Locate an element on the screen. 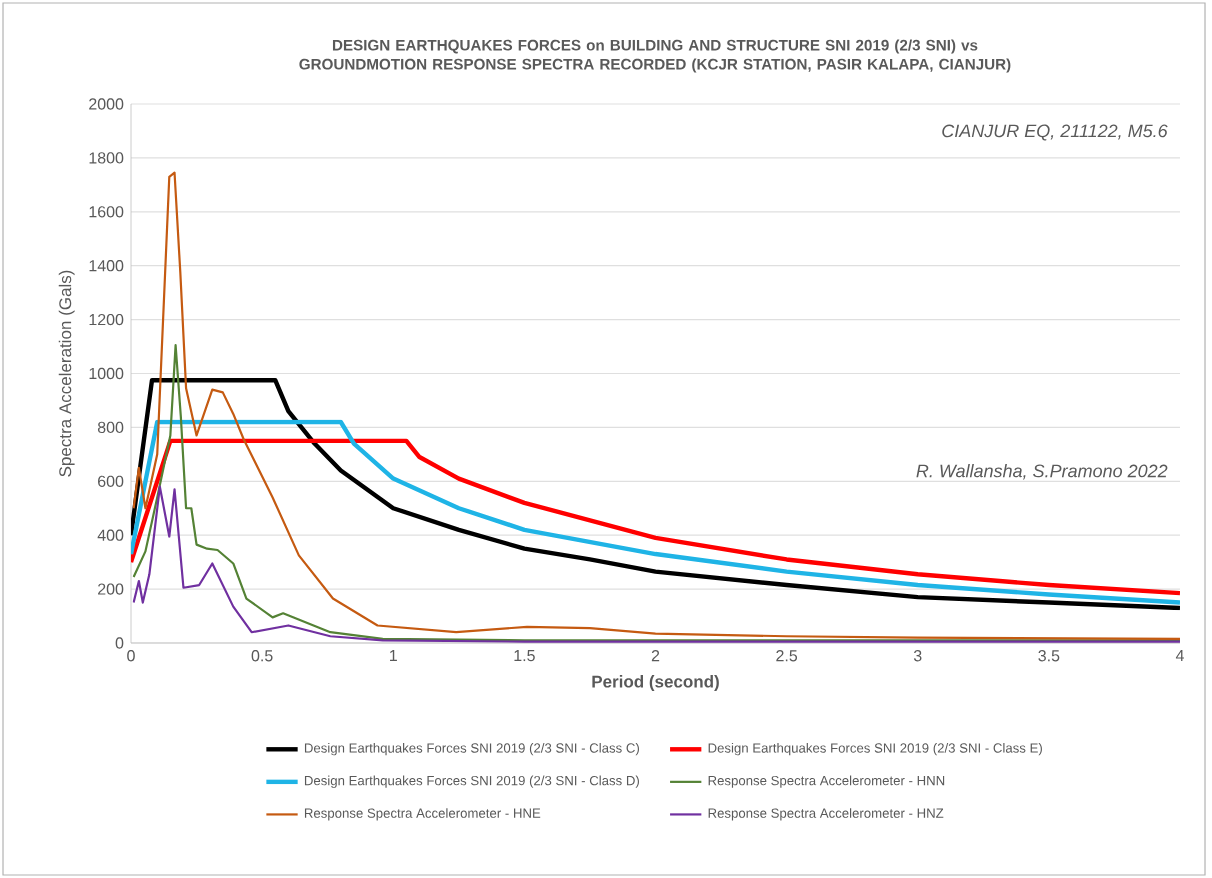  y-tick-label: 800 is located at coordinates (110, 427).